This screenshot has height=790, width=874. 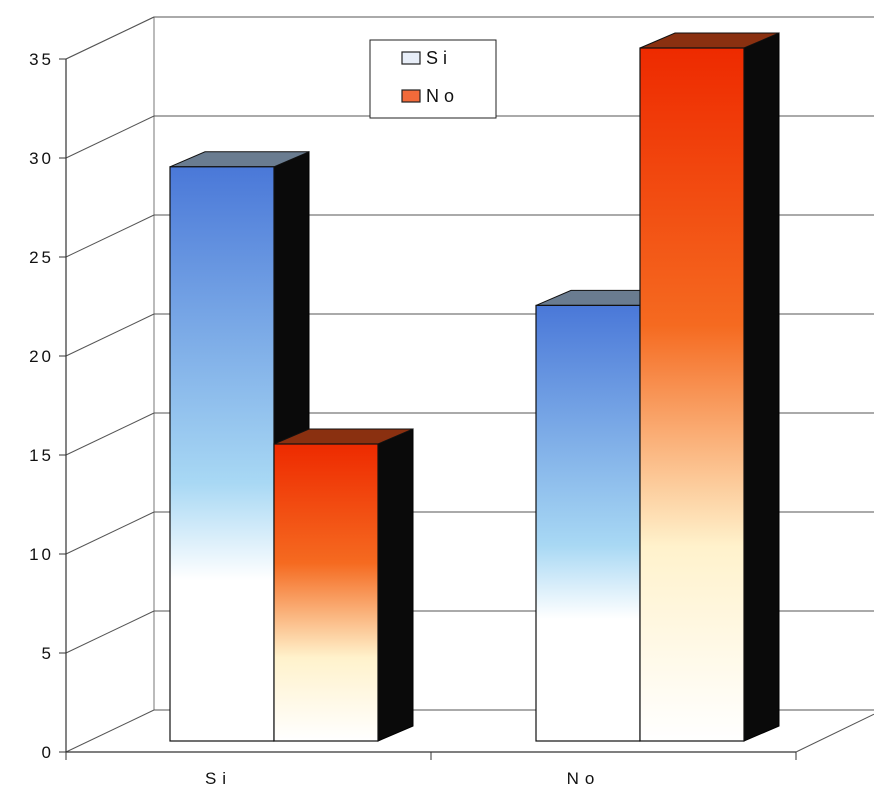 I want to click on bar-front-si-si, so click(x=222, y=454).